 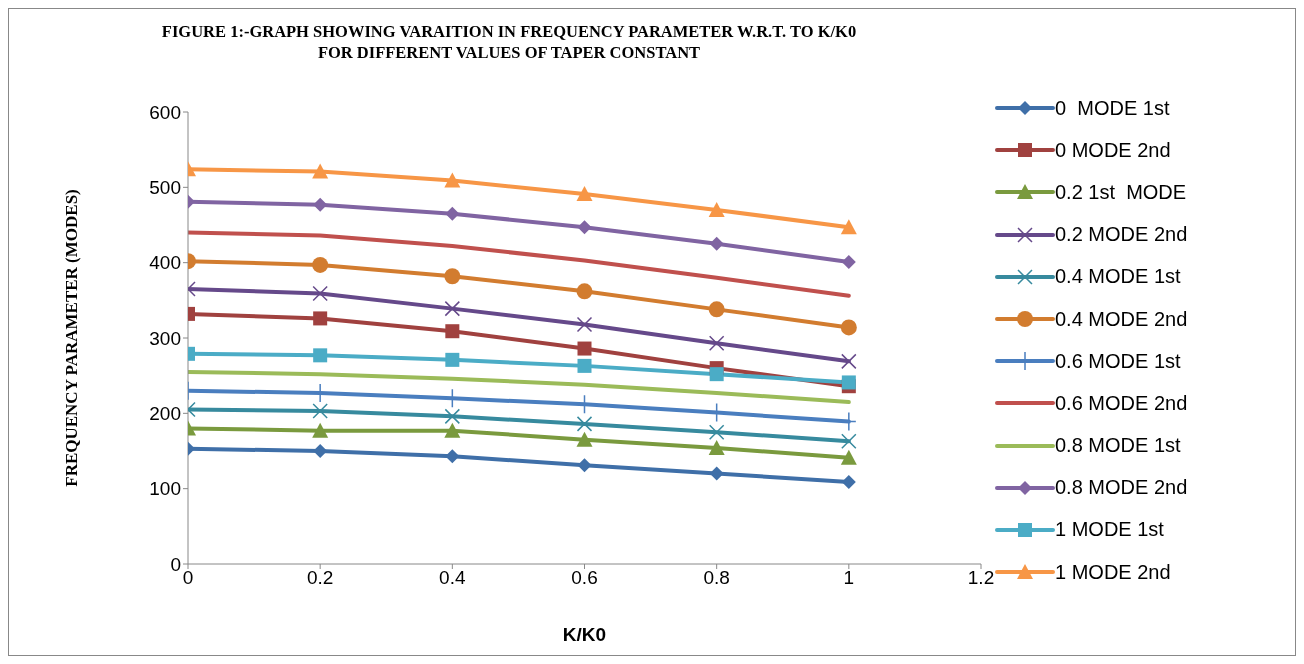 I want to click on legend-label: 1 MODE 2nd, so click(x=1113, y=572).